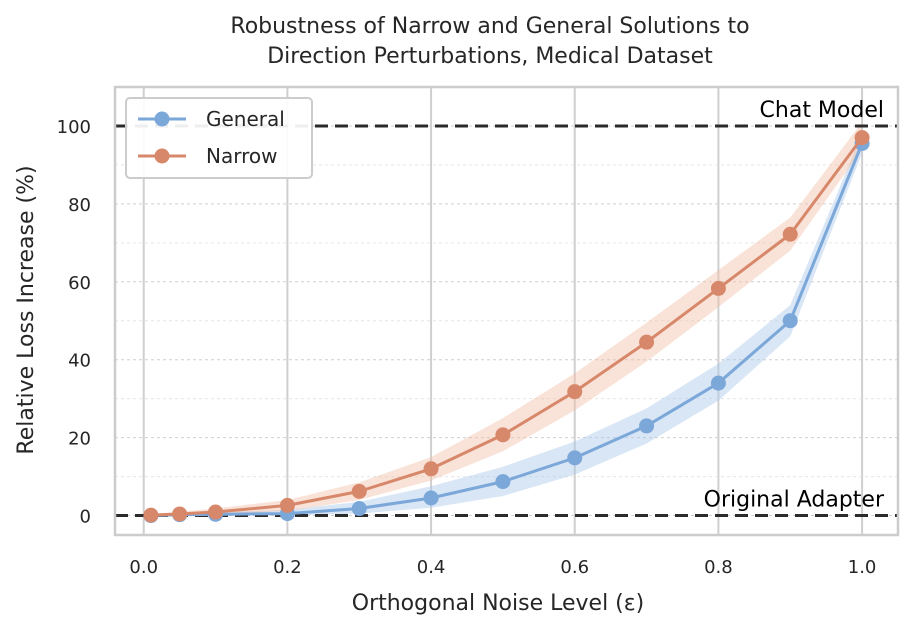 The height and width of the screenshot is (627, 913). What do you see at coordinates (79, 439) in the screenshot?
I see `y-tick-label: 20` at bounding box center [79, 439].